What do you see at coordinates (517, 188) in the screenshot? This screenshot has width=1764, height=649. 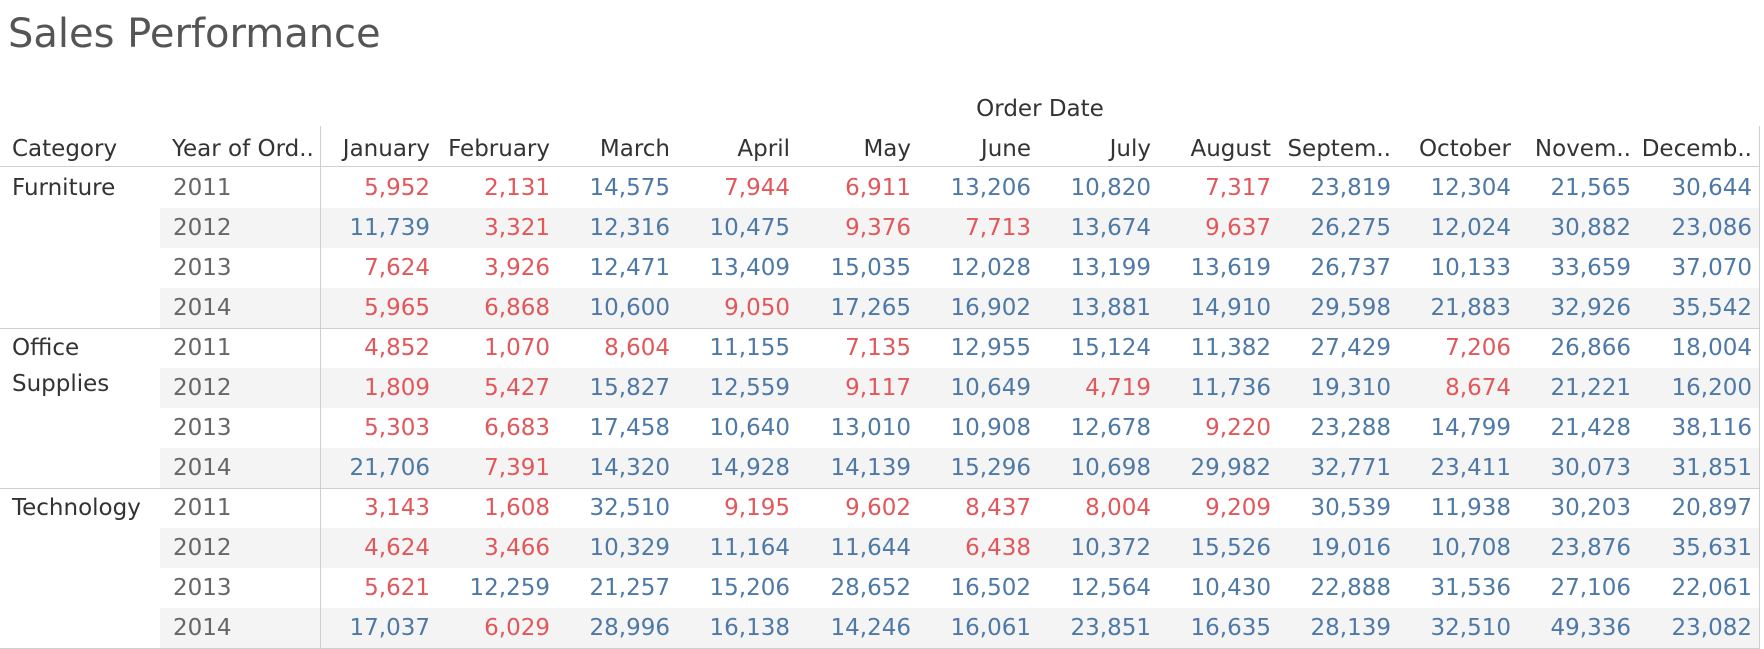 I see `table-cell: 2,131` at bounding box center [517, 188].